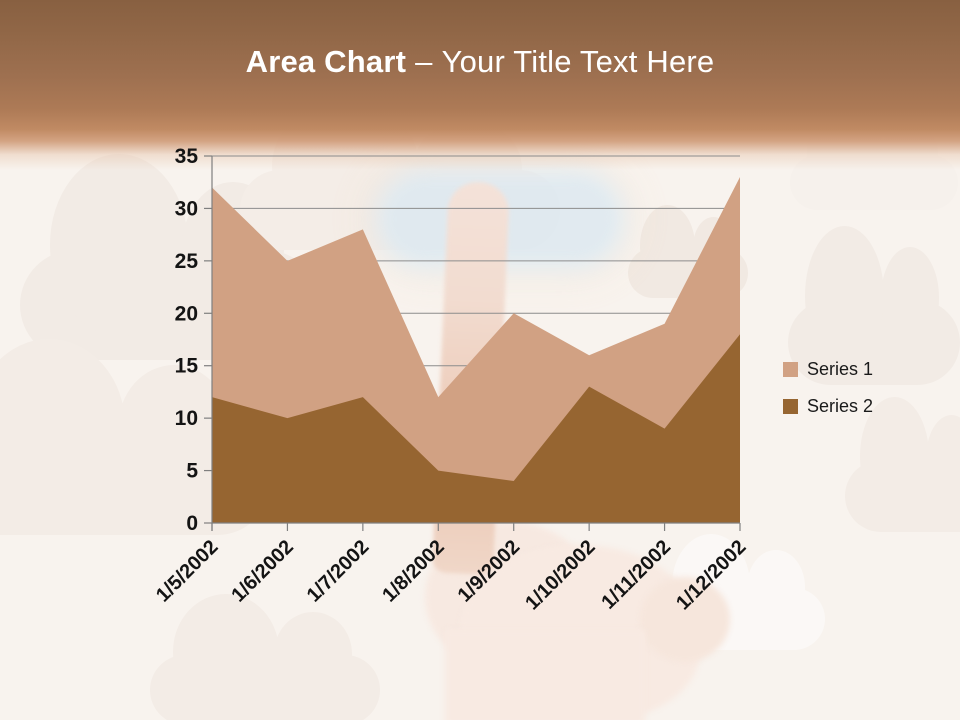 The width and height of the screenshot is (960, 720). What do you see at coordinates (790, 406) in the screenshot?
I see `series-2-swatch` at bounding box center [790, 406].